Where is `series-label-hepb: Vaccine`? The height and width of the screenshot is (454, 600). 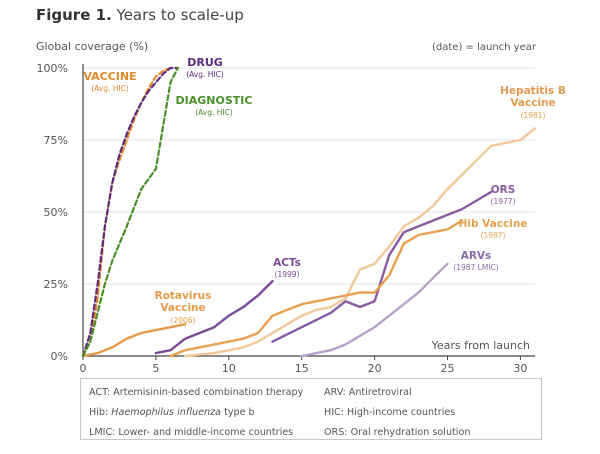
series-label-hepb: Vaccine is located at coordinates (532, 103).